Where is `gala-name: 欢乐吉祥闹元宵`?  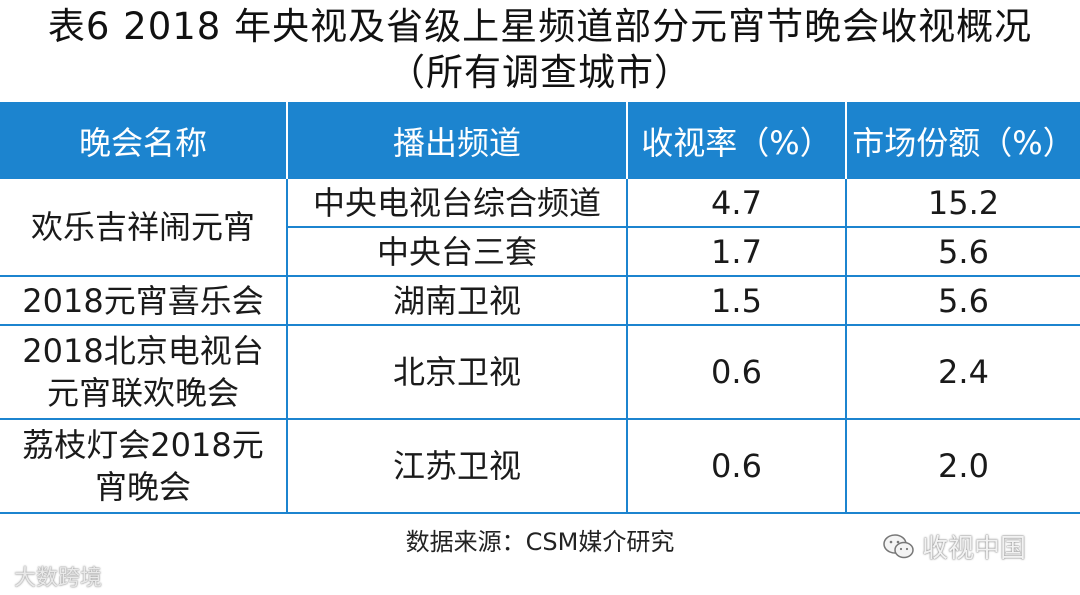 gala-name: 欢乐吉祥闹元宵 is located at coordinates (142, 227).